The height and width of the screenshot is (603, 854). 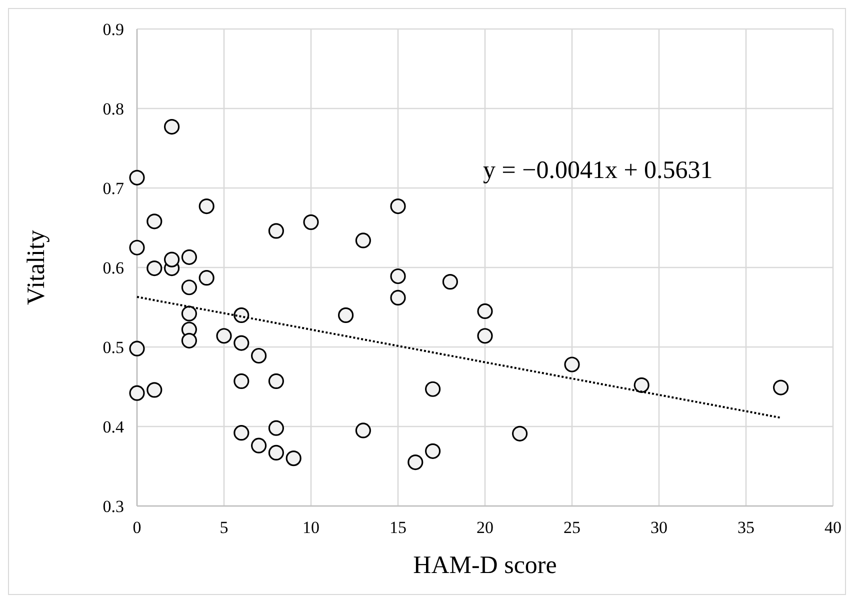 What do you see at coordinates (598, 170) in the screenshot?
I see `annotation: y = −0.0041x + 0.5631` at bounding box center [598, 170].